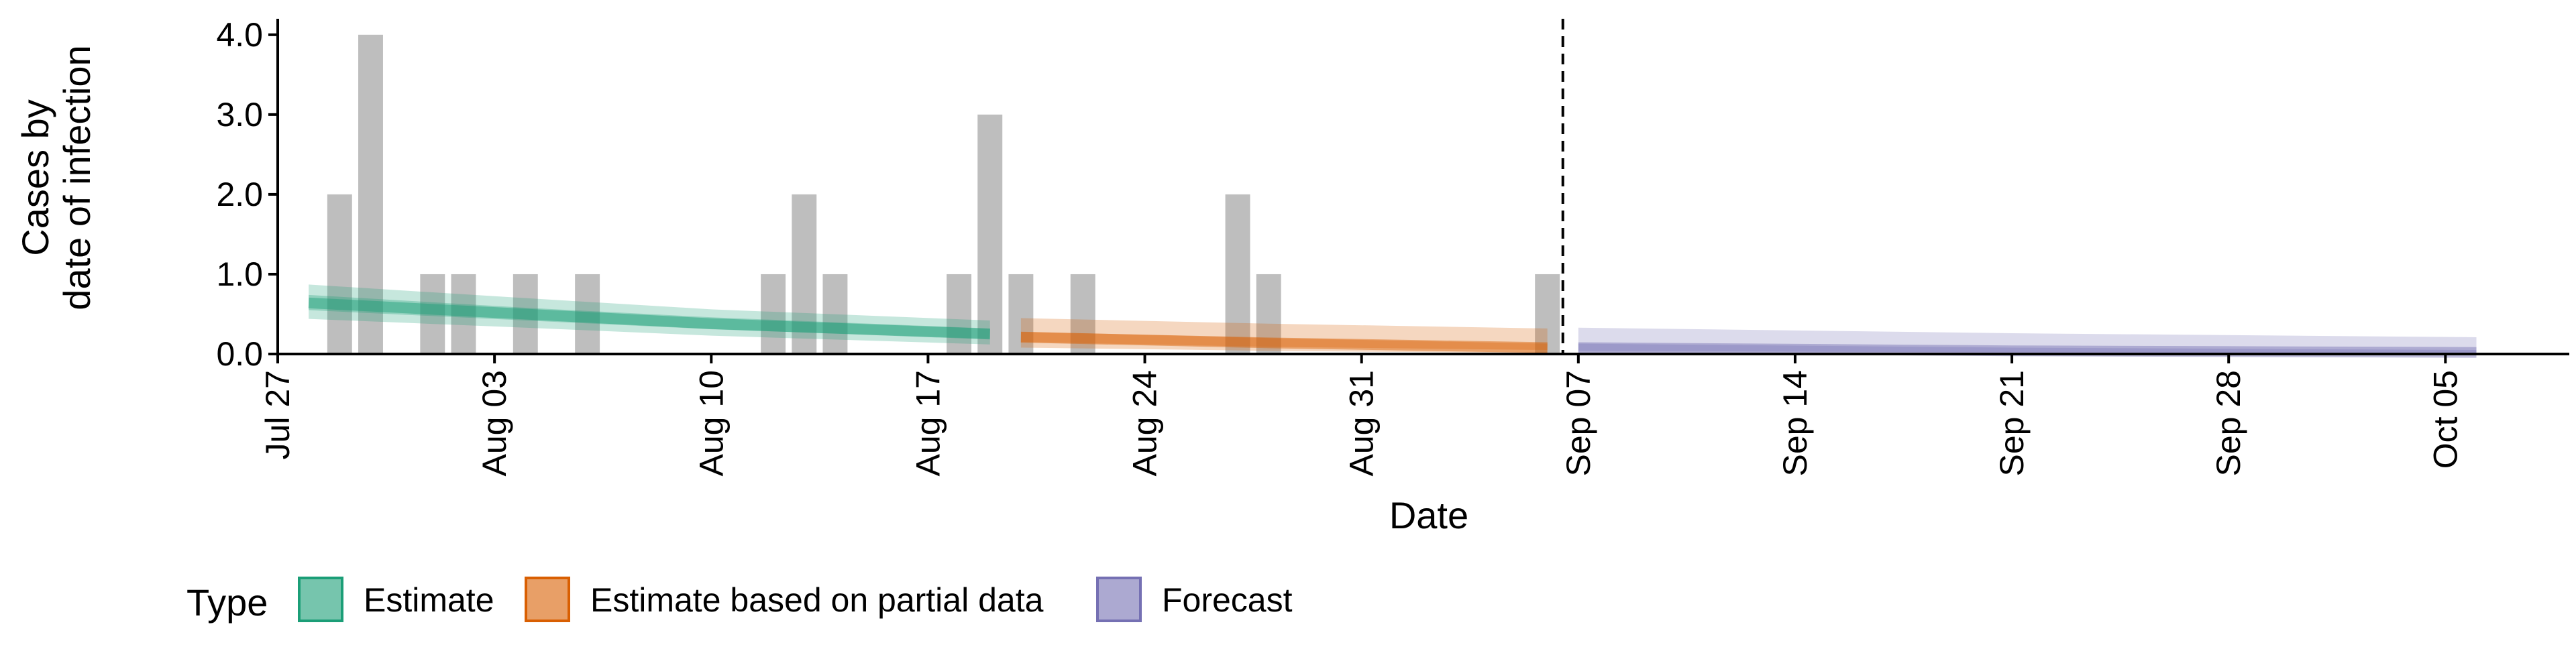 Image resolution: width=2576 pixels, height=647 pixels. Describe the element at coordinates (239, 35) in the screenshot. I see `y-tick-label-4: 4.0` at that location.